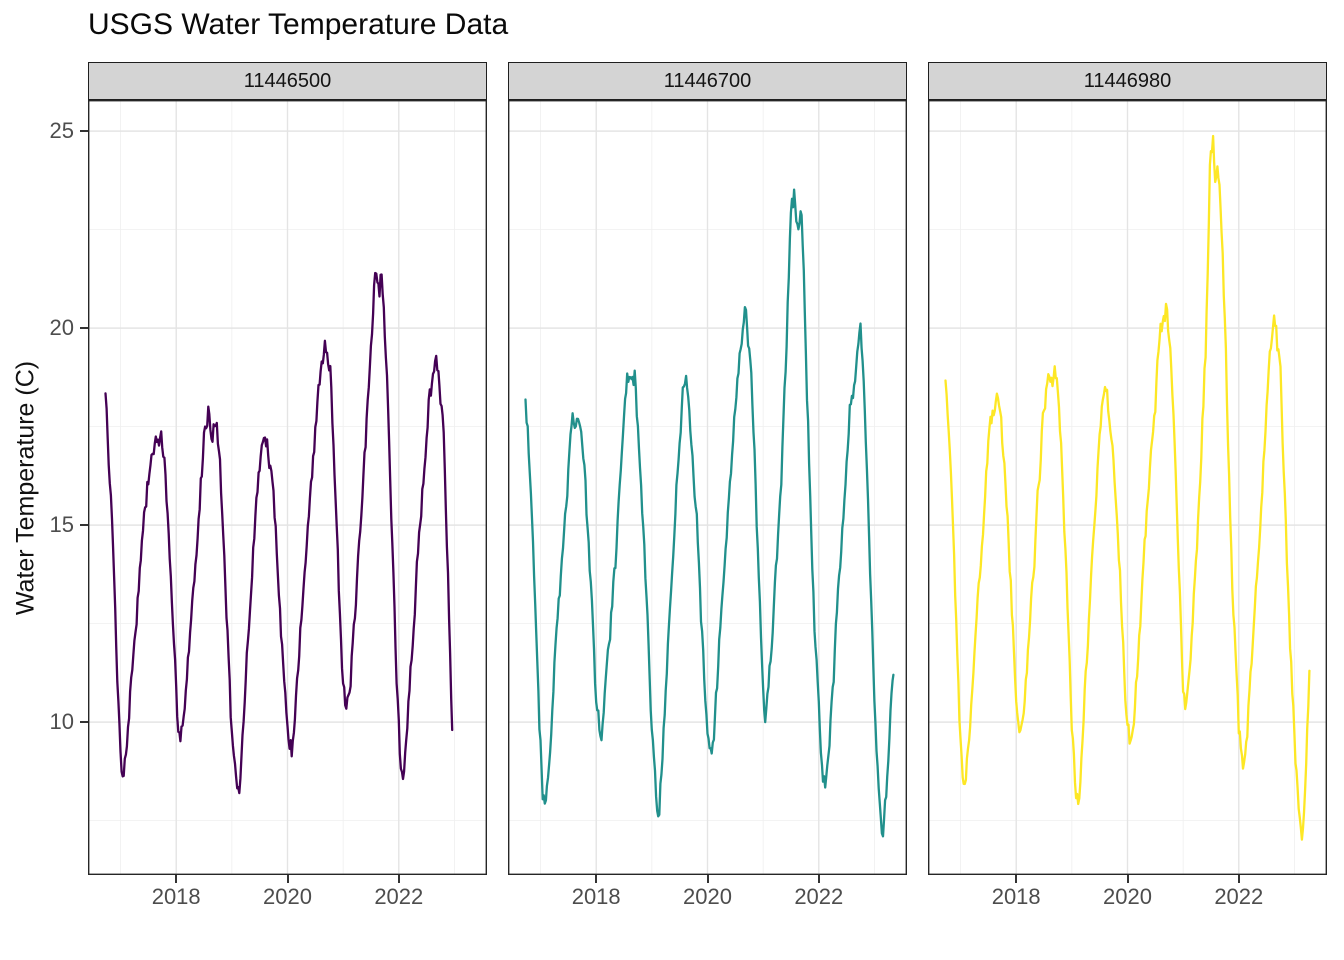 Image resolution: width=1344 pixels, height=960 pixels. I want to click on facet-strip: 11446980, so click(1127, 81).